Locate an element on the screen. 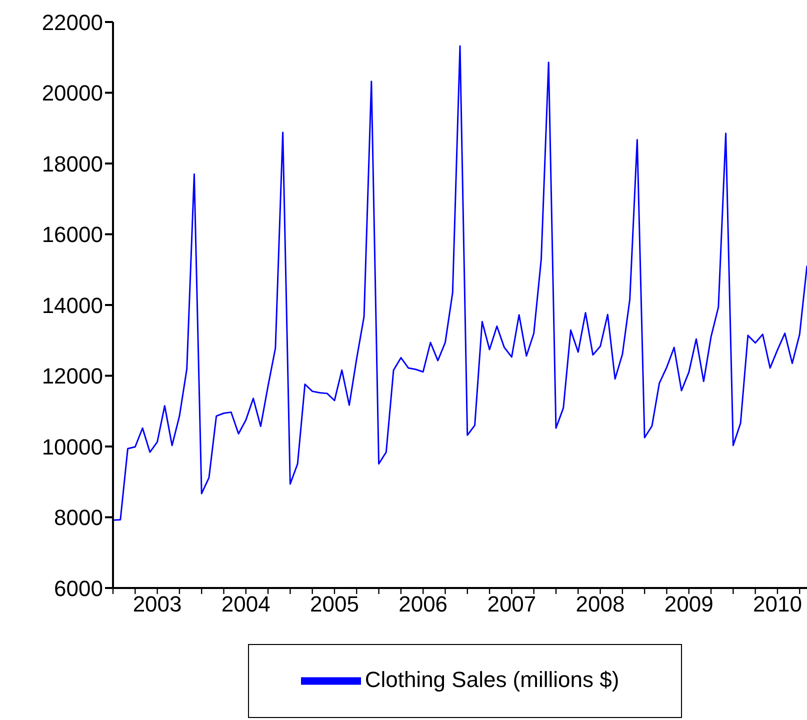 This screenshot has width=807, height=720. y-tick-label: 18000 is located at coordinates (72, 163).